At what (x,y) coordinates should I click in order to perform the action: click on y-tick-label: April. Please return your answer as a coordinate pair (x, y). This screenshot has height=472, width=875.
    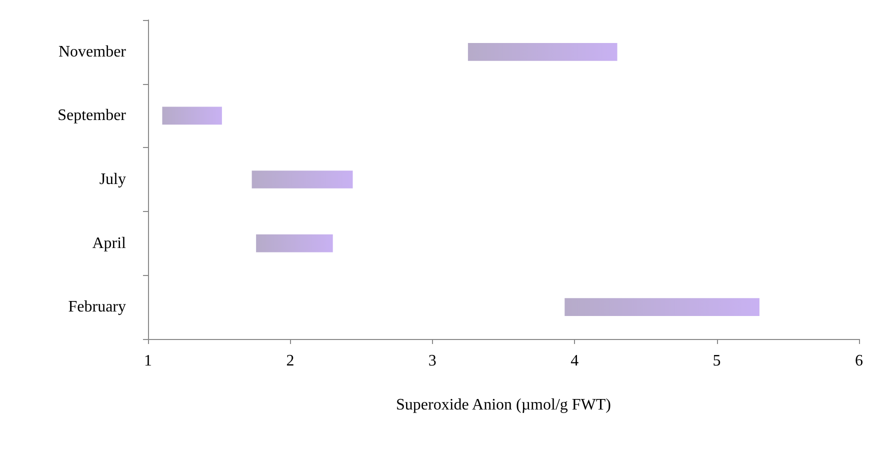
    Looking at the image, I should click on (109, 243).